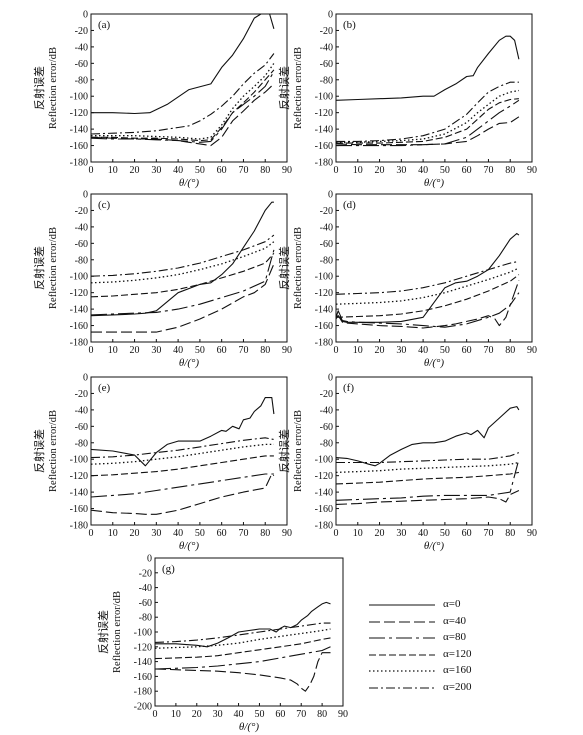 This screenshot has height=735, width=583. Describe the element at coordinates (467, 623) in the screenshot. I see `legend-item: α=40` at that location.